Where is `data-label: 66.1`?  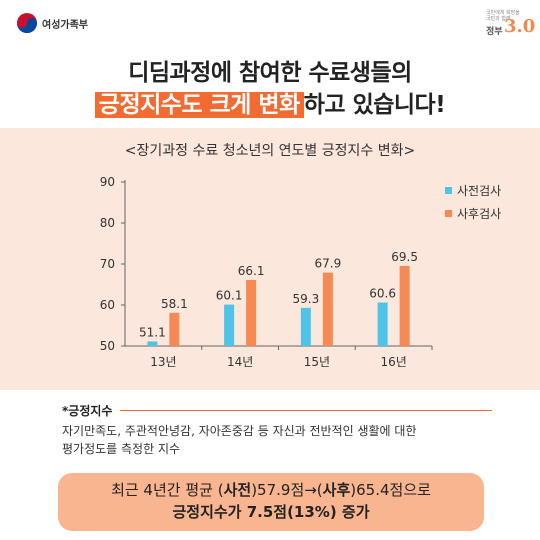
data-label: 66.1 is located at coordinates (251, 271).